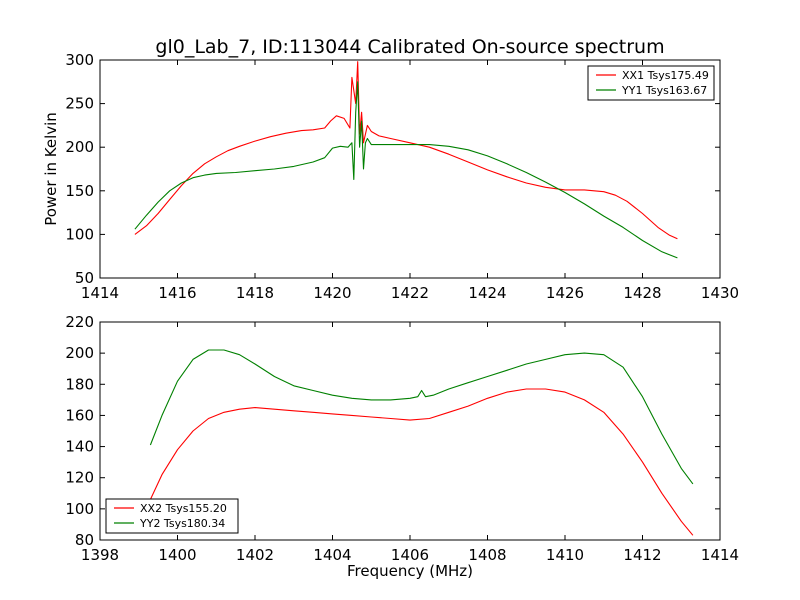 This screenshot has width=800, height=600. What do you see at coordinates (79, 60) in the screenshot?
I see `y-tick-label: 300` at bounding box center [79, 60].